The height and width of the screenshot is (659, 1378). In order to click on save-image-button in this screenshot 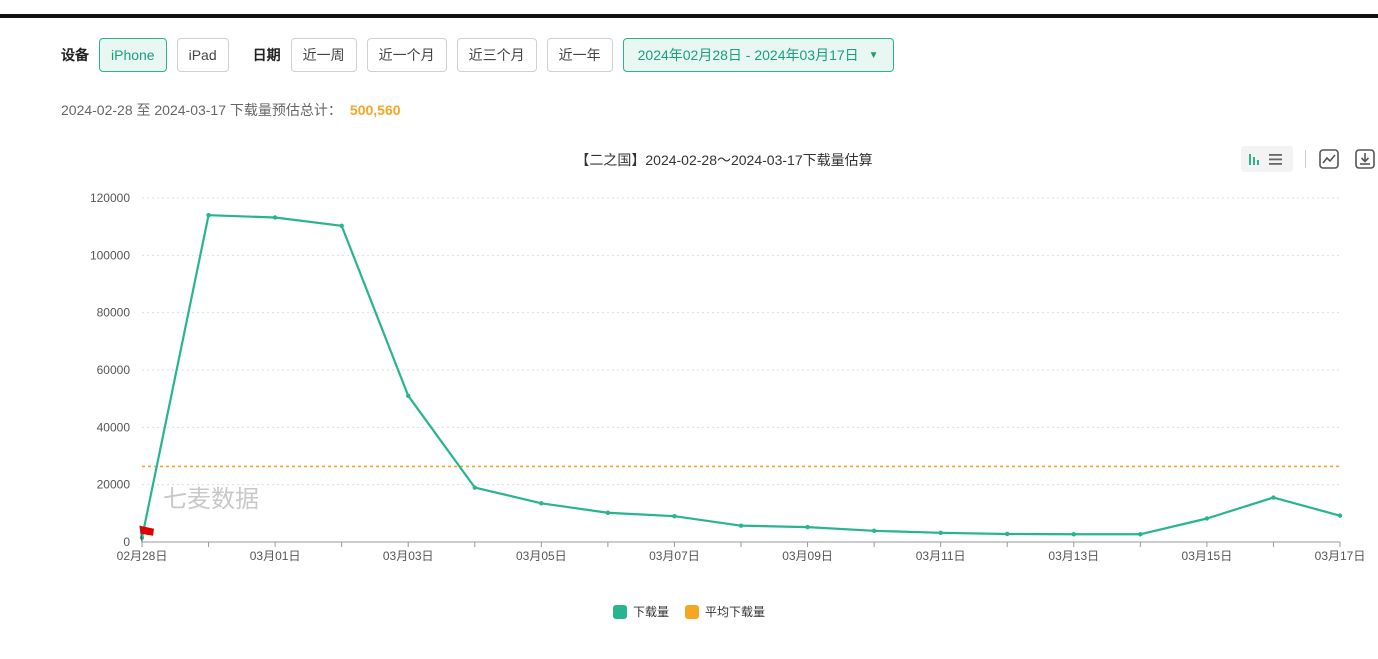, I will do `click(1329, 159)`.